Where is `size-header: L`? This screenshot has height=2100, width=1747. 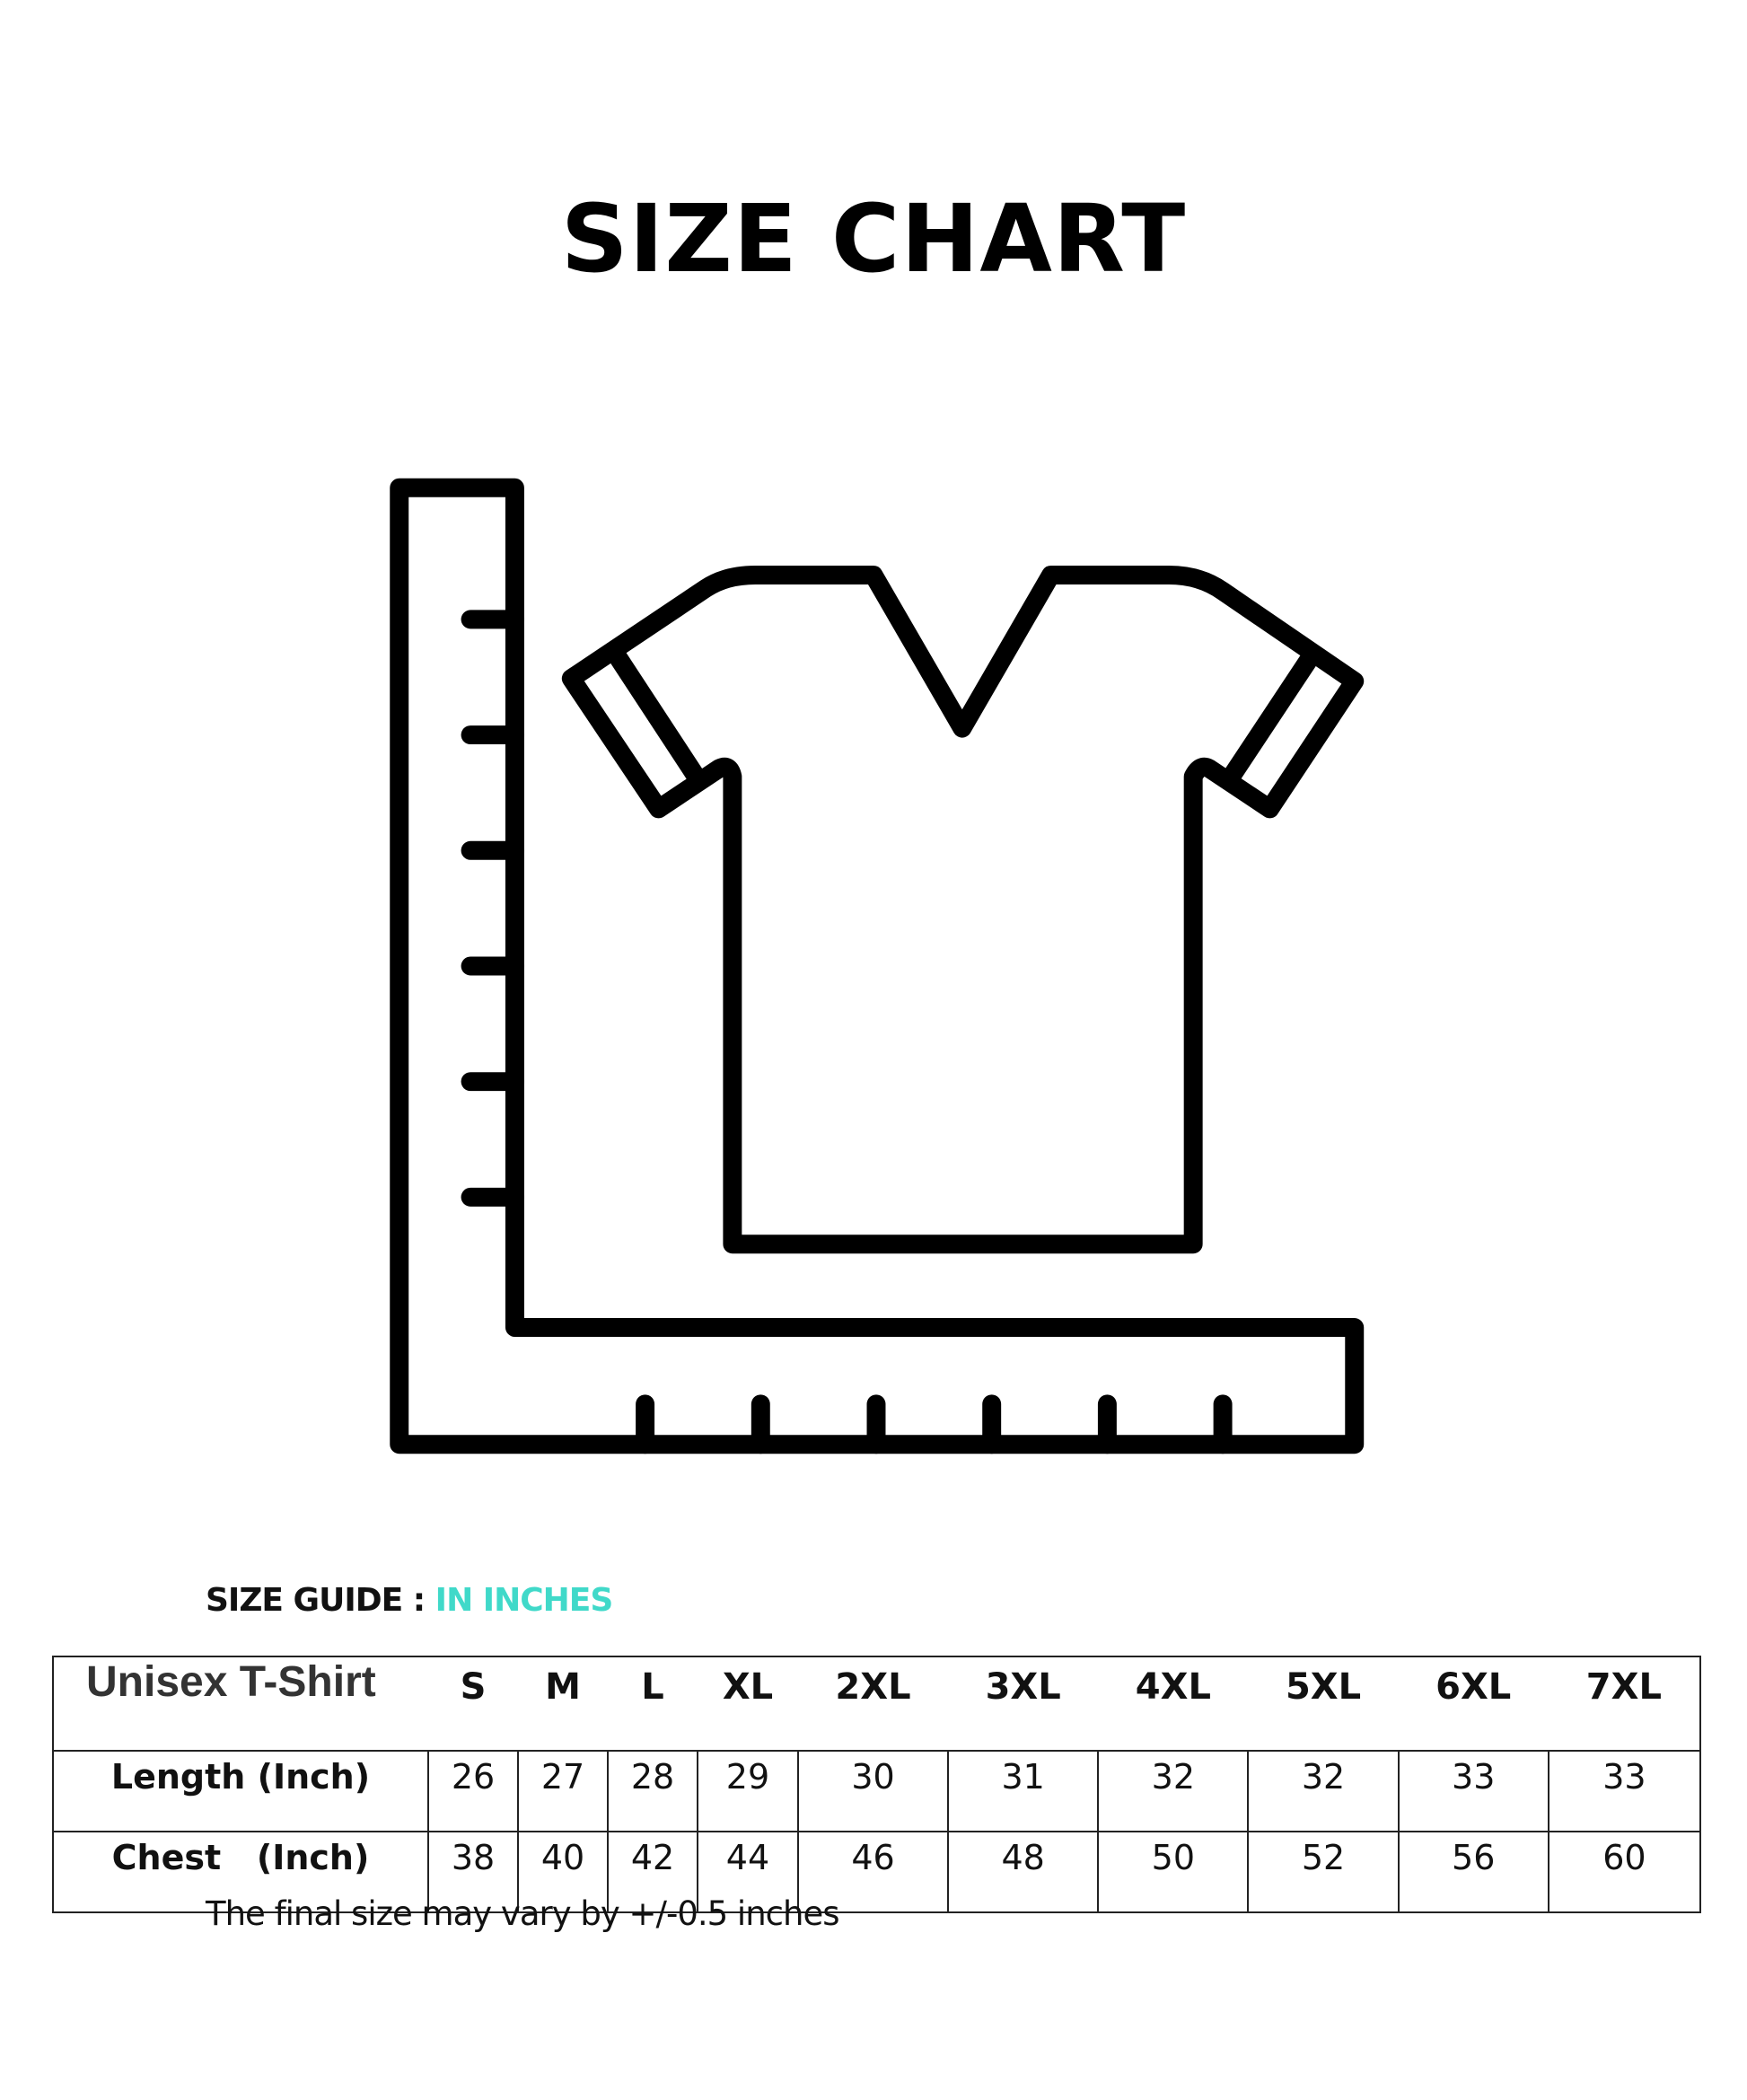 size-header: L is located at coordinates (653, 1704).